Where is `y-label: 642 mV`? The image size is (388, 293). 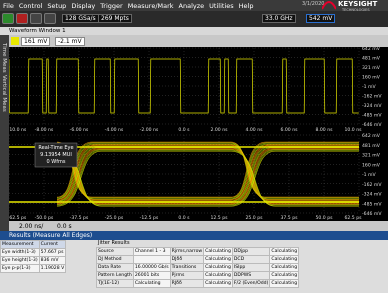
y-label: 642 mV is located at coordinates (371, 49).